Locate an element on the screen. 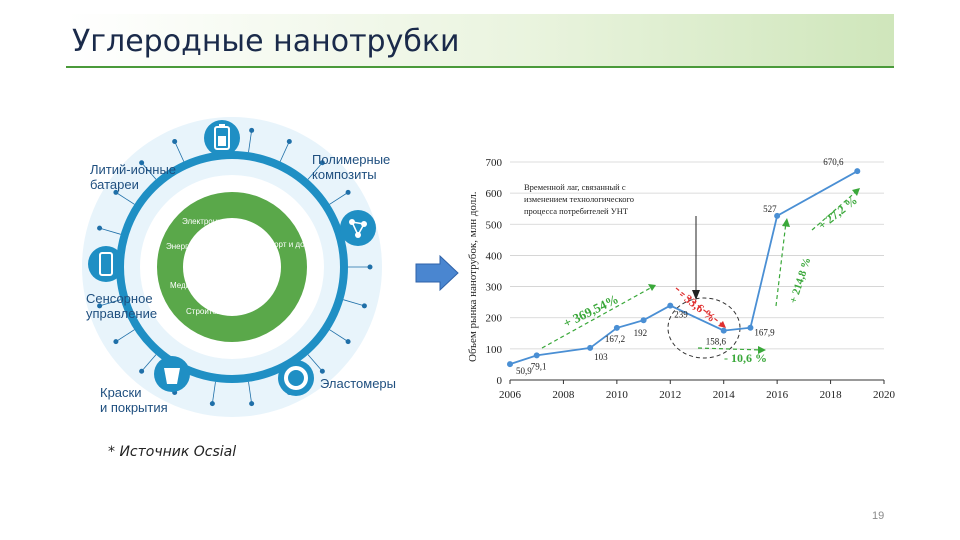 This screenshot has height=540, width=960. center-label-sport: Спорт и досуг is located at coordinates (290, 244).